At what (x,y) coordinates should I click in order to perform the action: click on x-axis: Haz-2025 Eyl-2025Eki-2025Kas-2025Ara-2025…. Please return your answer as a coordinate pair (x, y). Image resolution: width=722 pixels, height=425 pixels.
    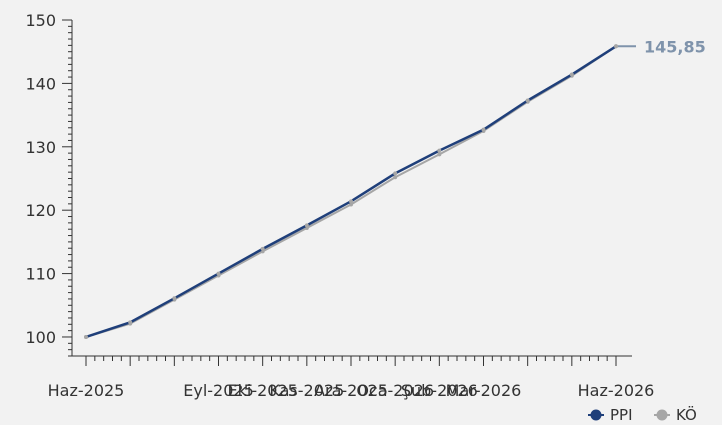
    Looking at the image, I should click on (351, 377).